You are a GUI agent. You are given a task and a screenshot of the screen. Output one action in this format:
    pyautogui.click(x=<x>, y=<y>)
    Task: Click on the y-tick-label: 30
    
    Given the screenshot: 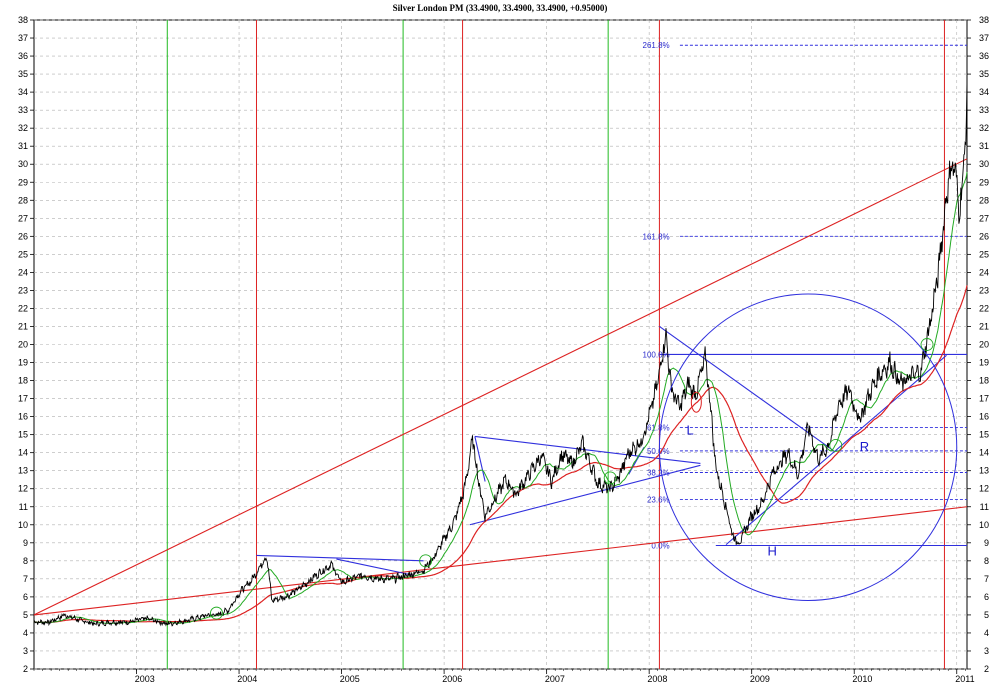 What is the action you would take?
    pyautogui.click(x=984, y=164)
    